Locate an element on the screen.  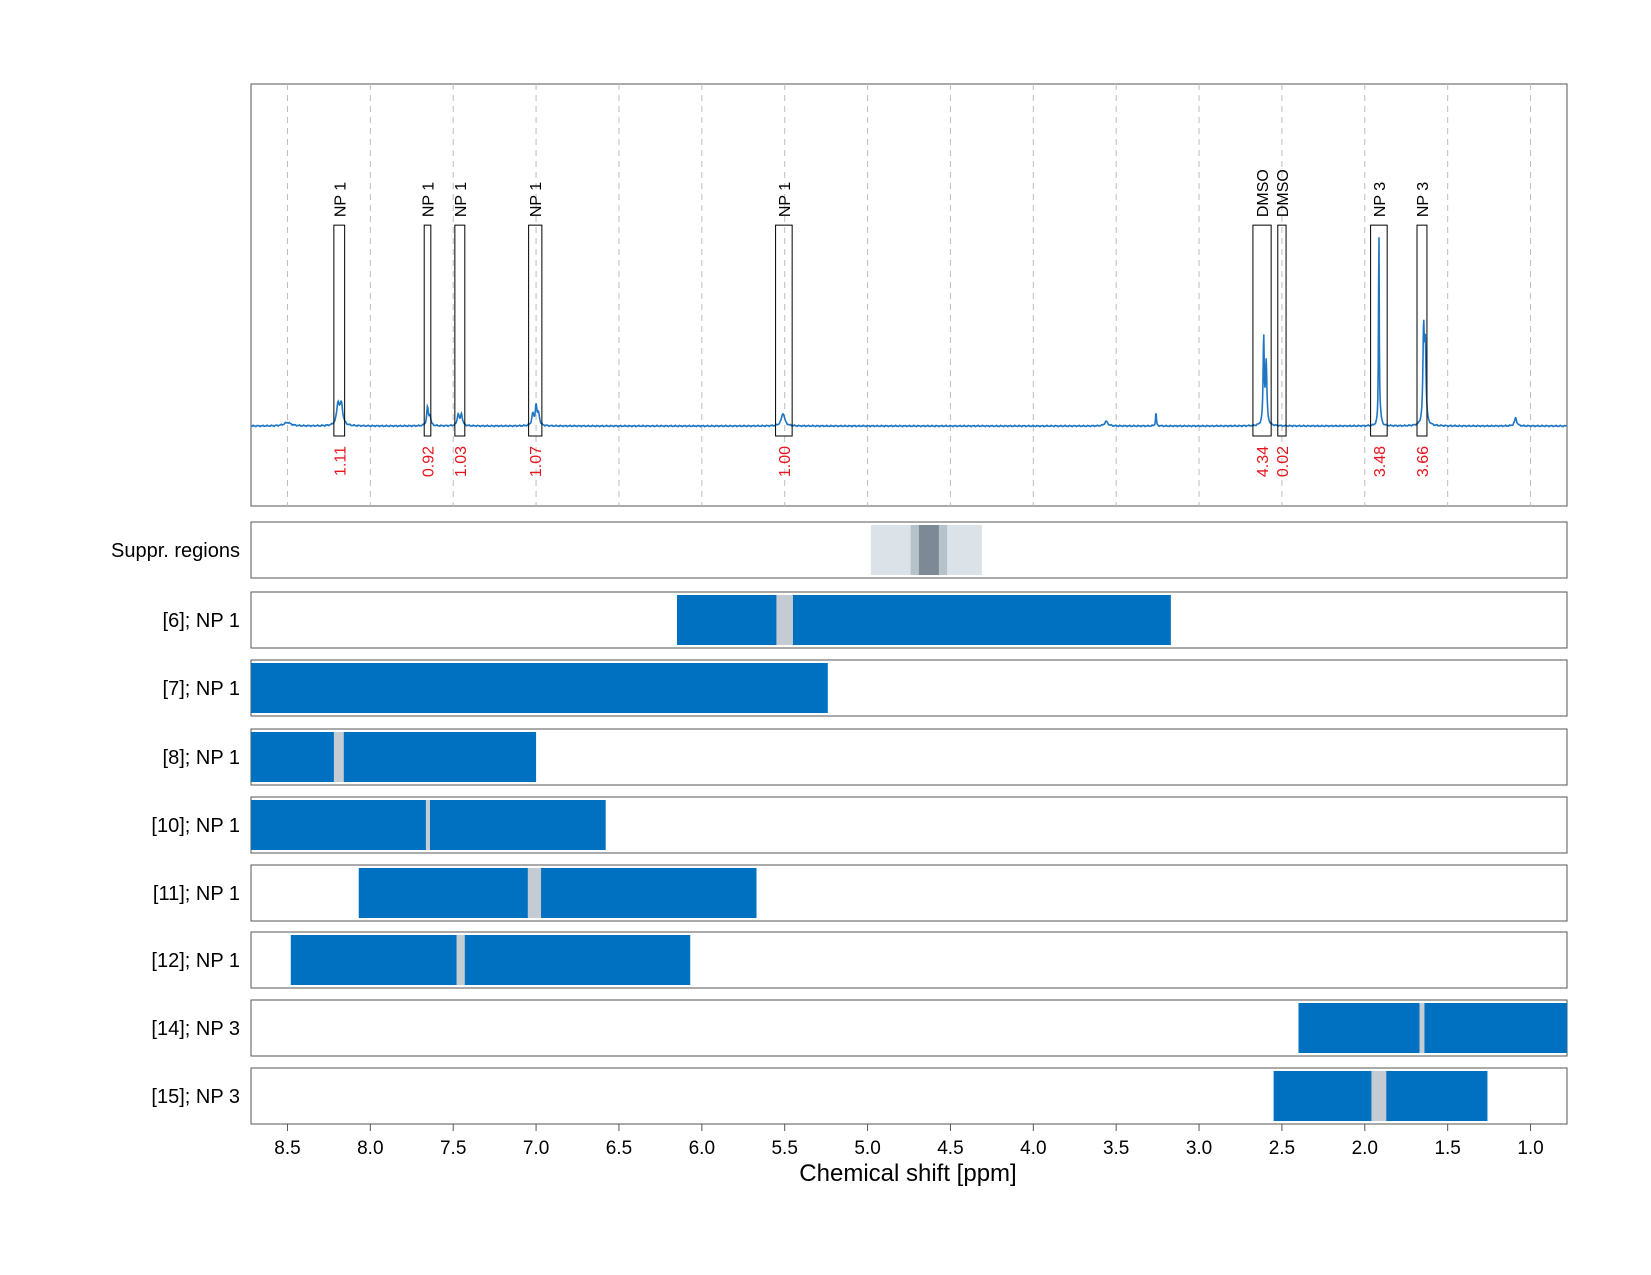
track-label: [7]; NP 1 is located at coordinates (201, 689).